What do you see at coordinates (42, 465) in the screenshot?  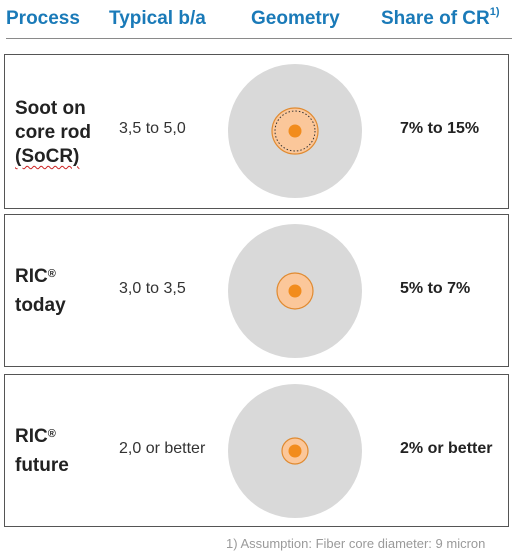 I see `process-line: future` at bounding box center [42, 465].